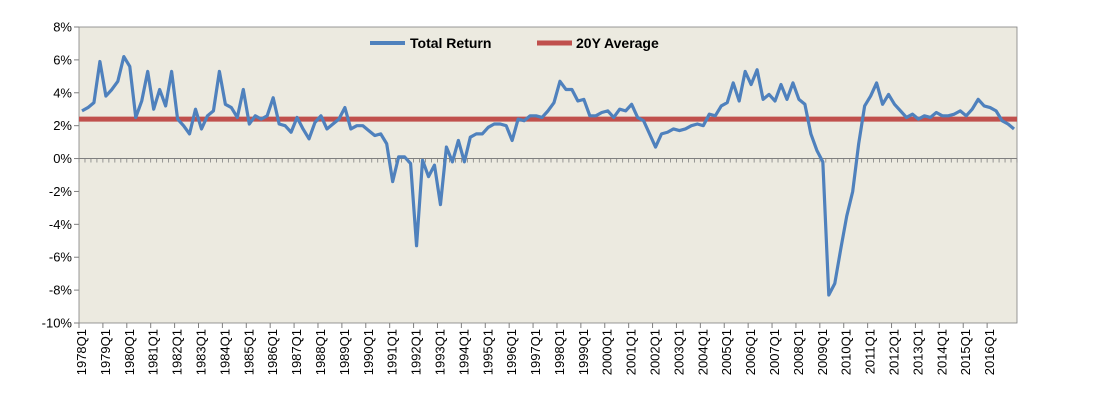  Describe the element at coordinates (583, 352) in the screenshot. I see `x-tick-label: 1999Q1` at that location.